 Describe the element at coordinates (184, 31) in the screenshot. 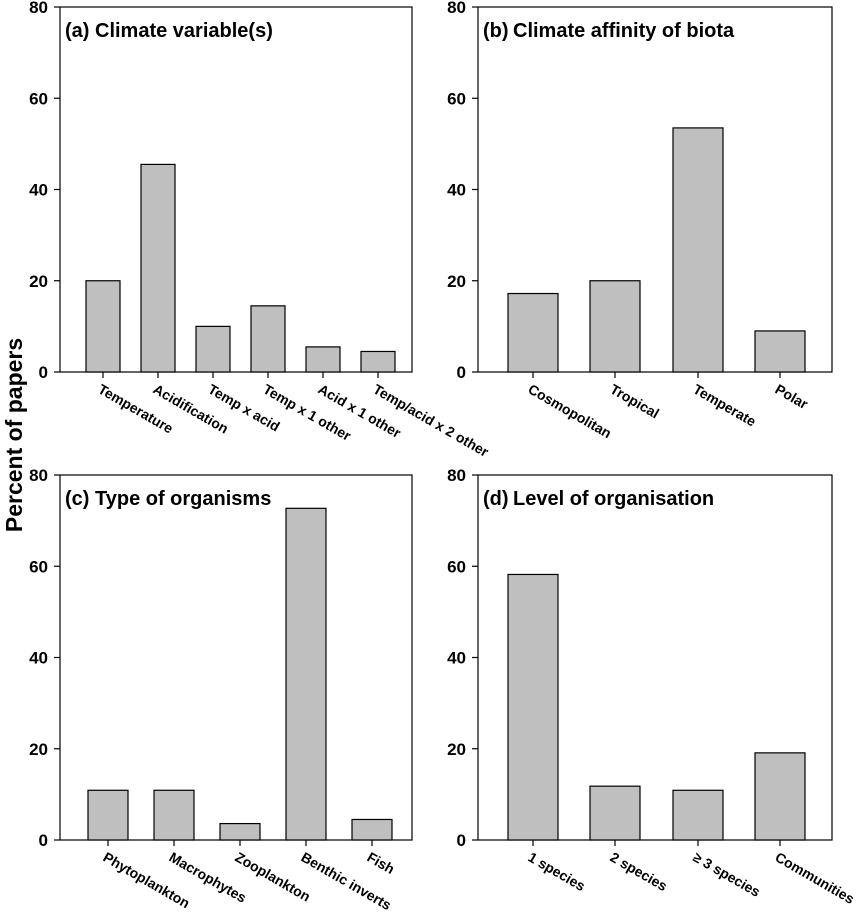

I see `panel-title: Climate variable(s)` at that location.